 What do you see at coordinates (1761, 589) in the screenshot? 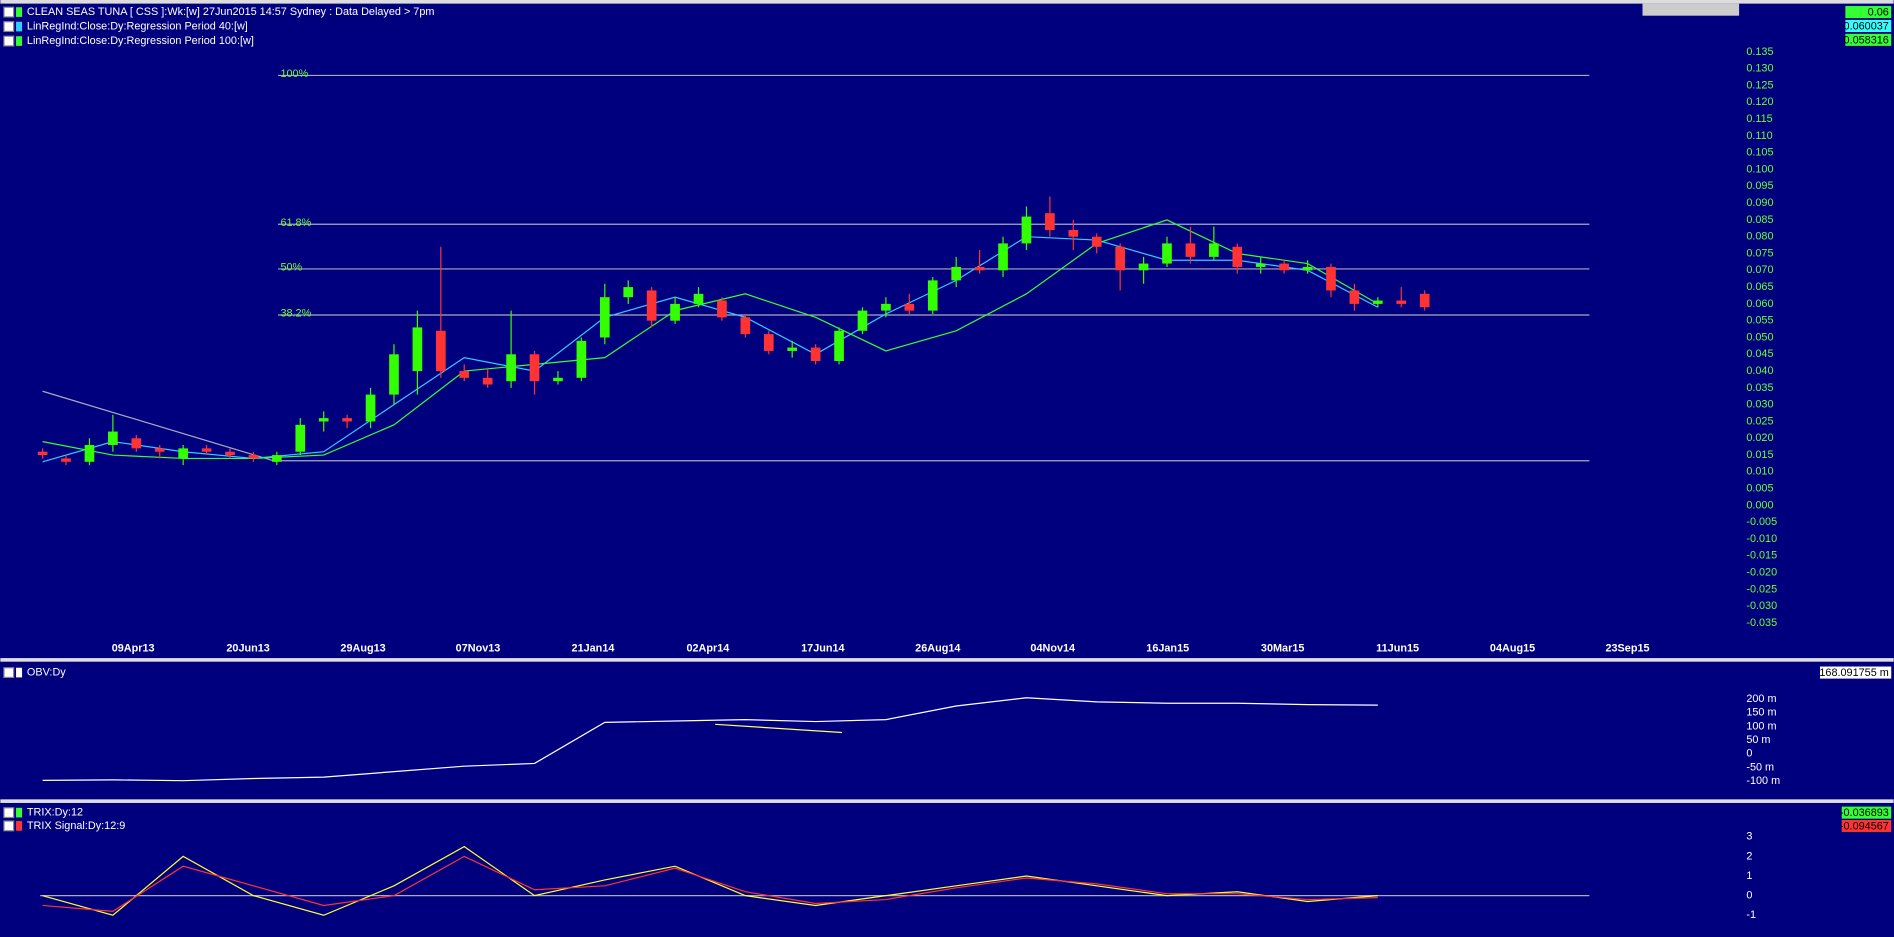
I see `y-tick-label: -0.025` at bounding box center [1761, 589].